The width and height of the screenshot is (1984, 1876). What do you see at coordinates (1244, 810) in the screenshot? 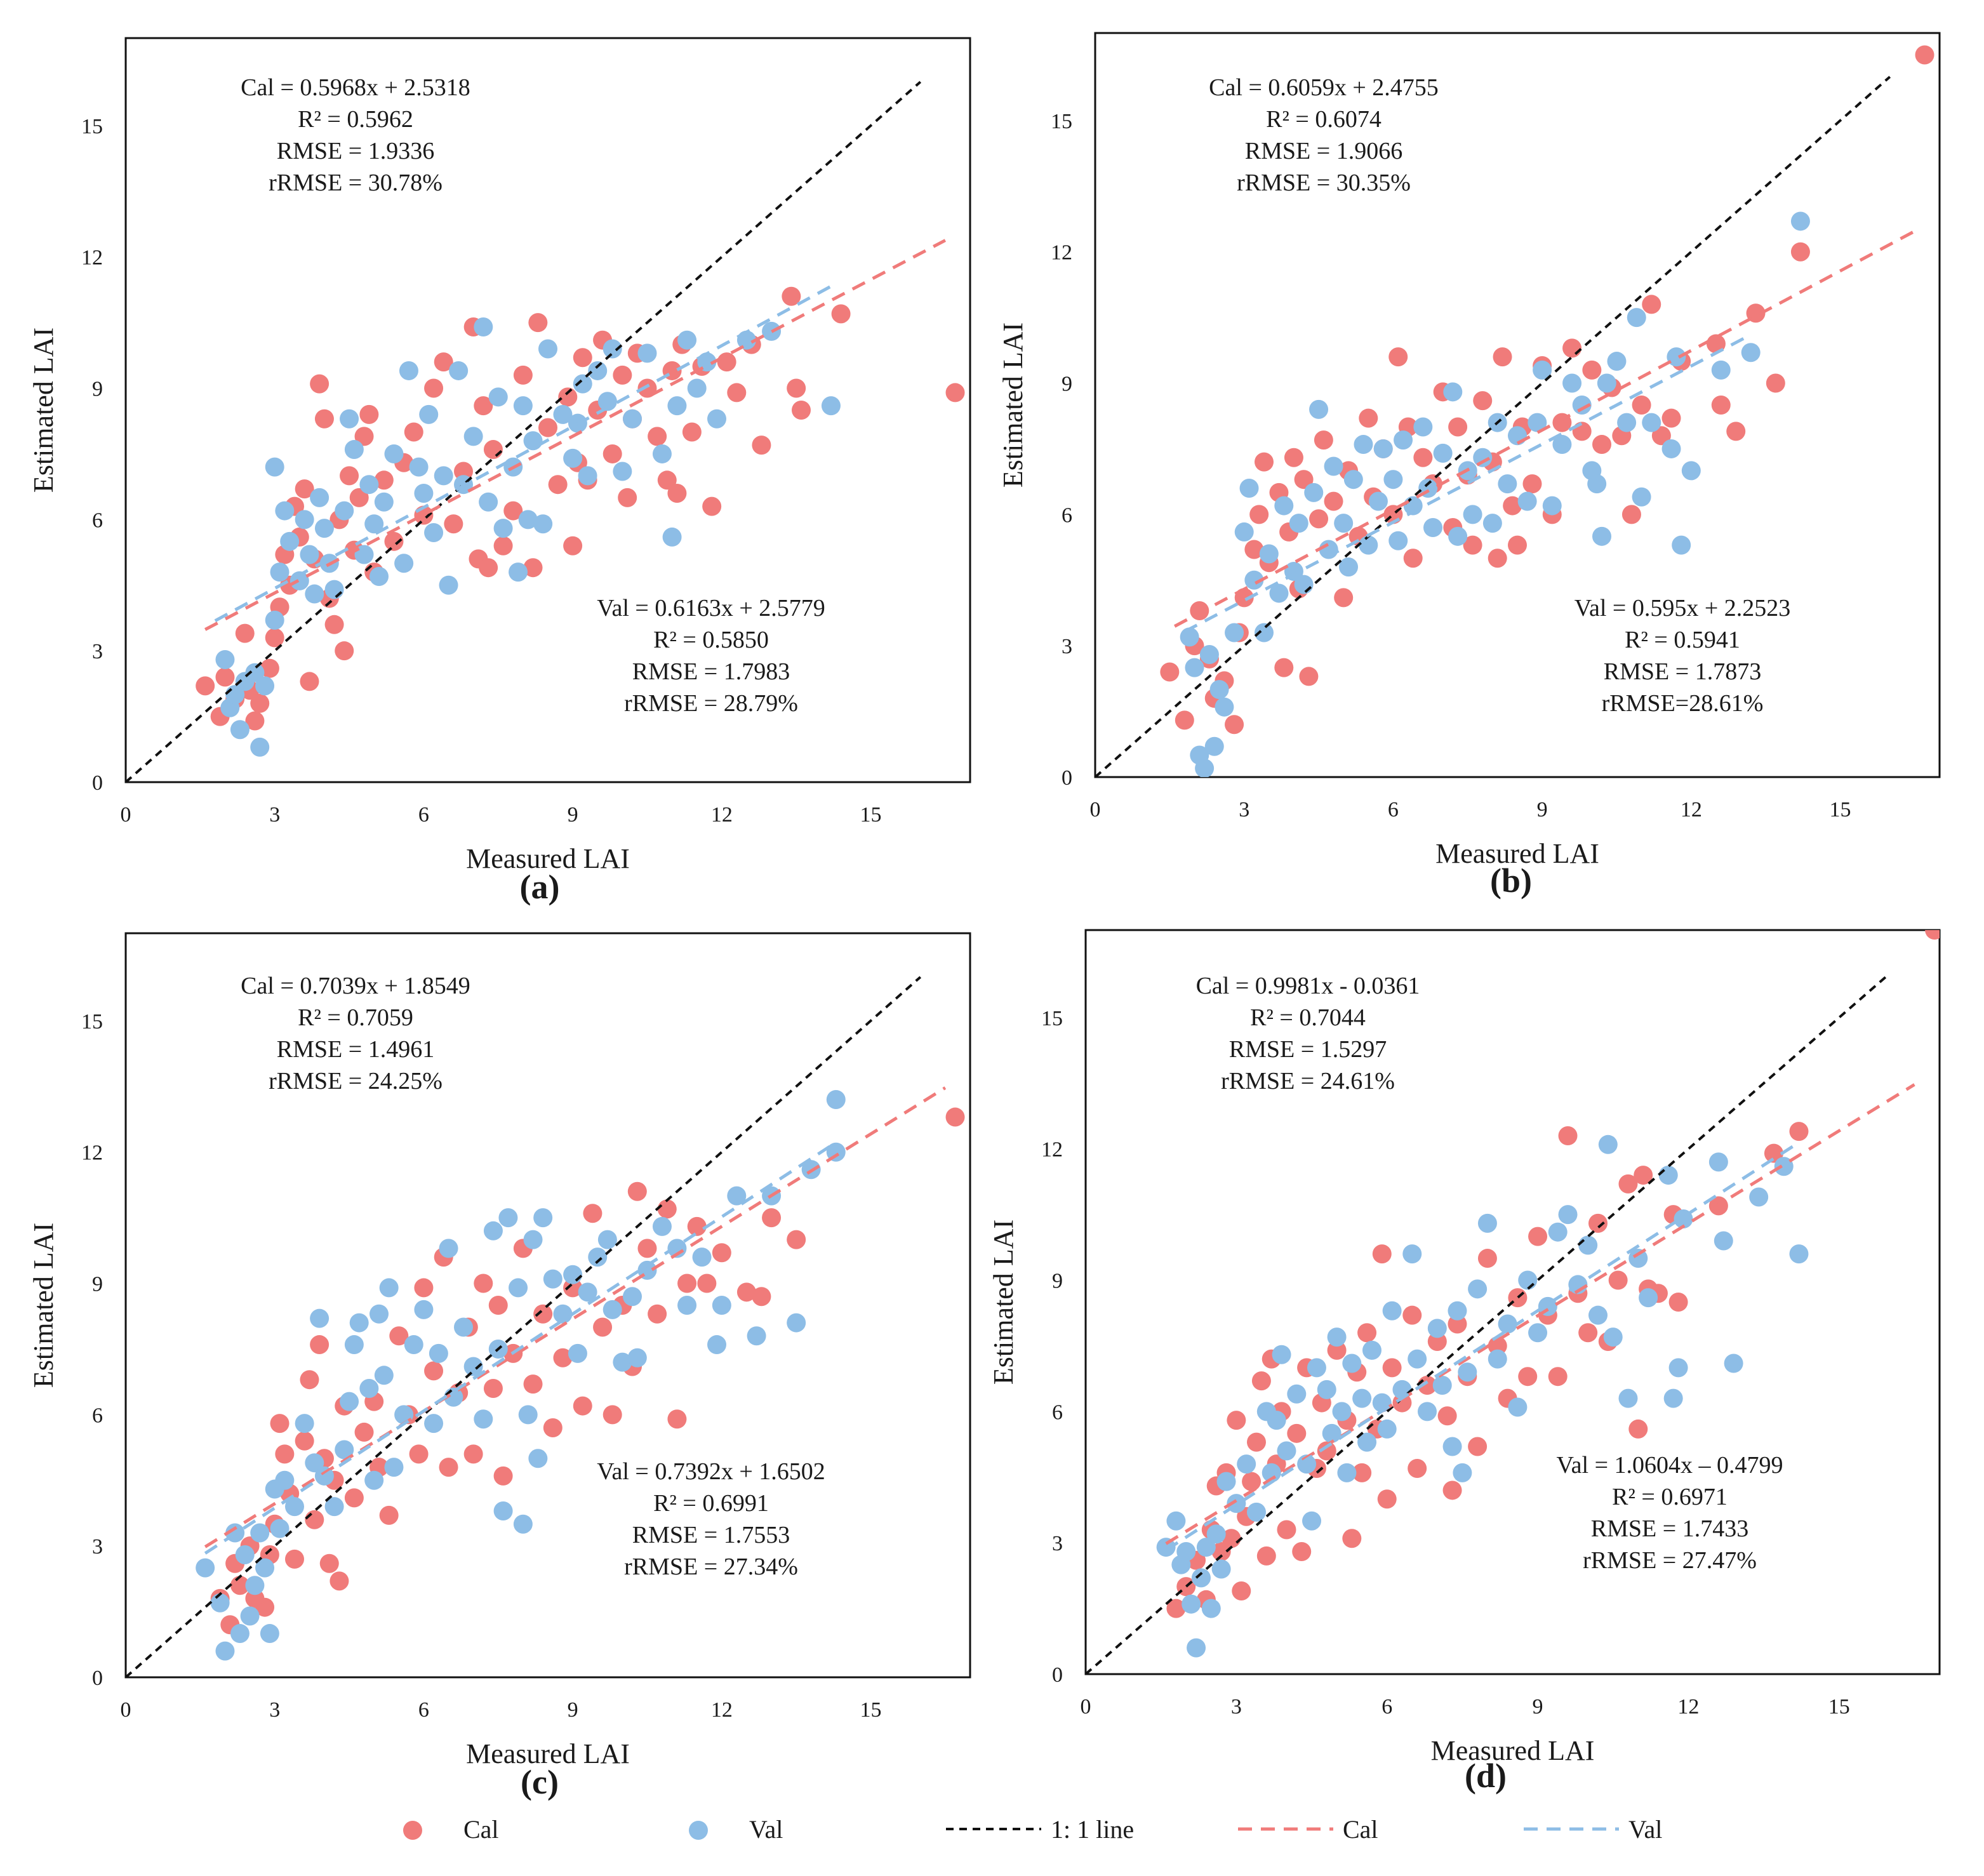
I see `x-tick-label: 3` at bounding box center [1244, 810].